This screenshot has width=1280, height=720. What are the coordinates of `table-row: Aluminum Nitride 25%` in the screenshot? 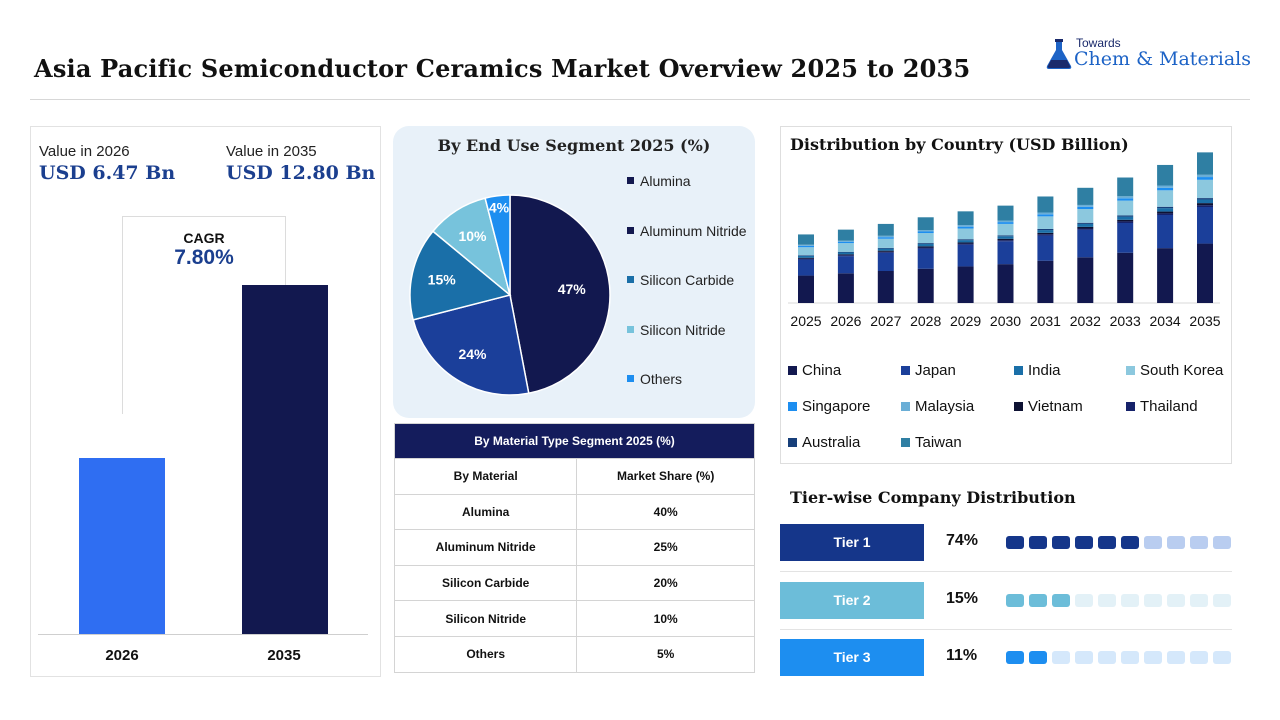 It's located at (574, 547).